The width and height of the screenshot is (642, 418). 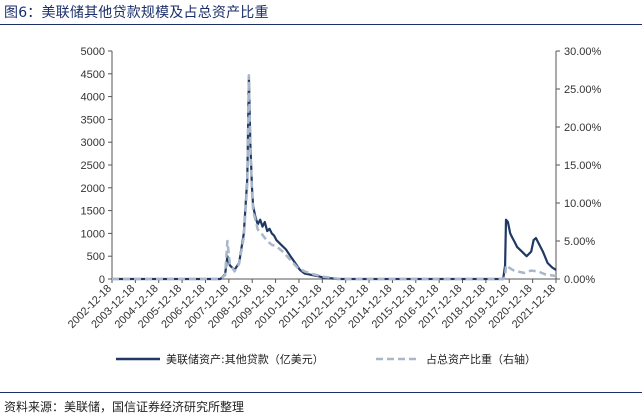 What do you see at coordinates (481, 359) in the screenshot?
I see `legend-label-asset-ratio: 占总资产比重（右轴）` at bounding box center [481, 359].